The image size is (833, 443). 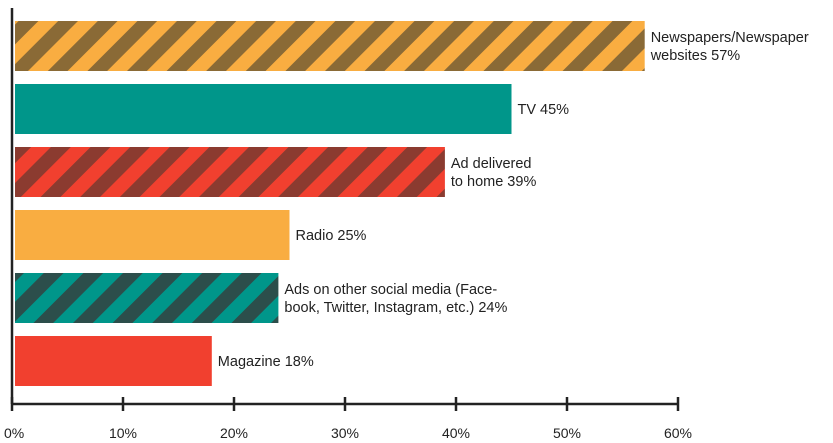 I want to click on x-tick-label-30: 30%, so click(x=345, y=433).